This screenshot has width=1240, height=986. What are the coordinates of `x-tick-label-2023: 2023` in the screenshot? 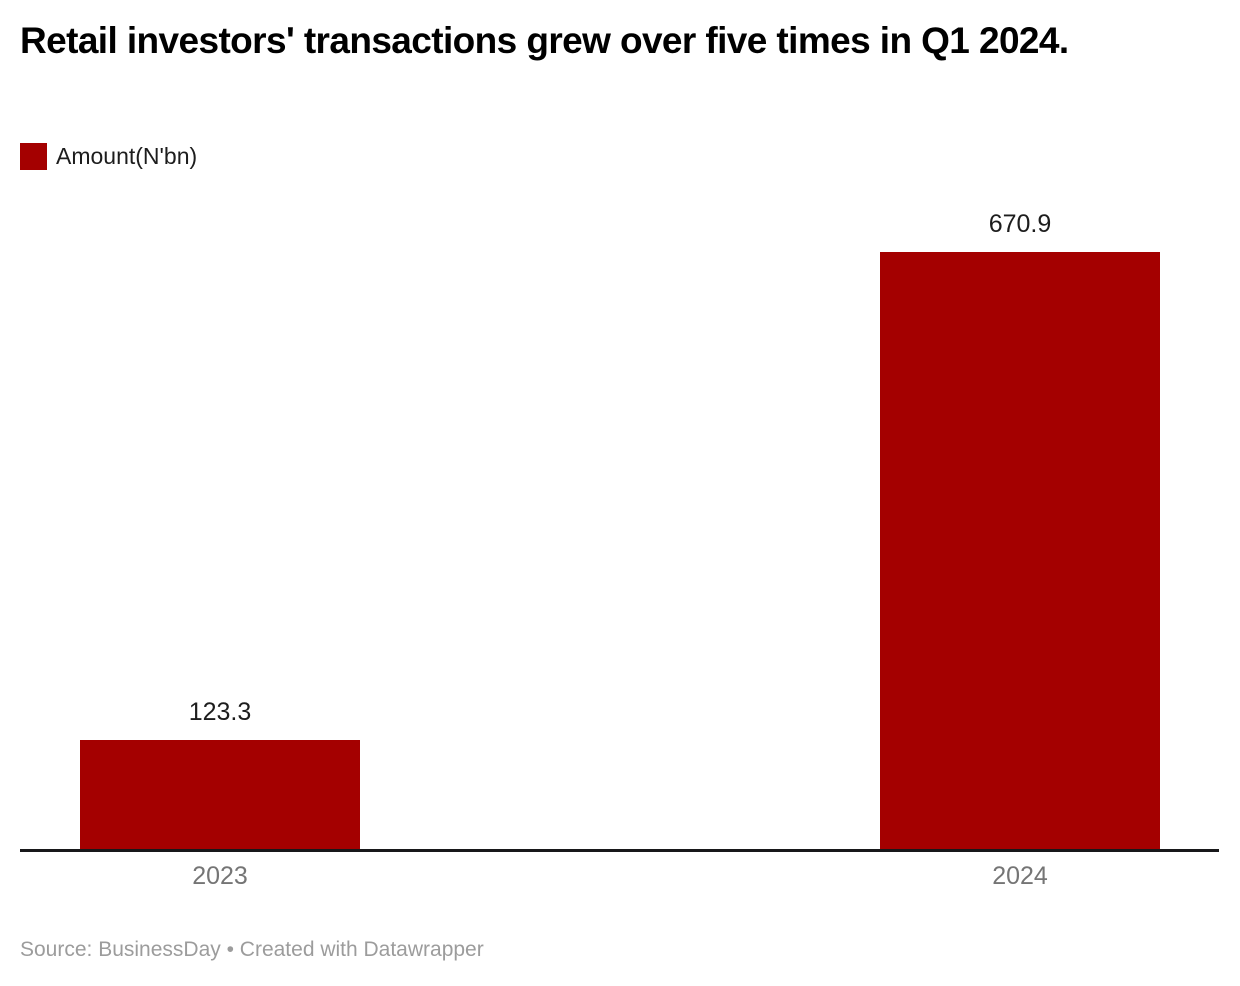 It's located at (220, 876).